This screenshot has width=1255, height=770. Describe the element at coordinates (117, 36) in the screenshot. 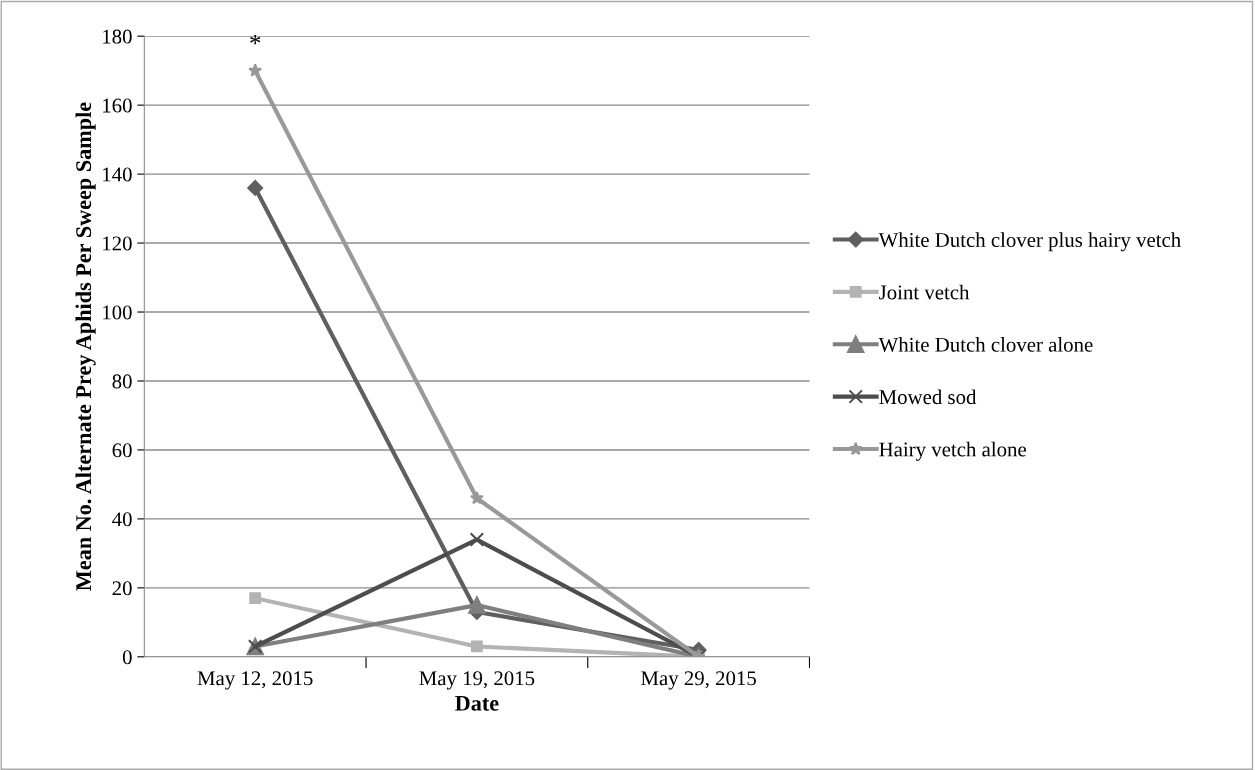

I see `y-tick-label: 180` at that location.